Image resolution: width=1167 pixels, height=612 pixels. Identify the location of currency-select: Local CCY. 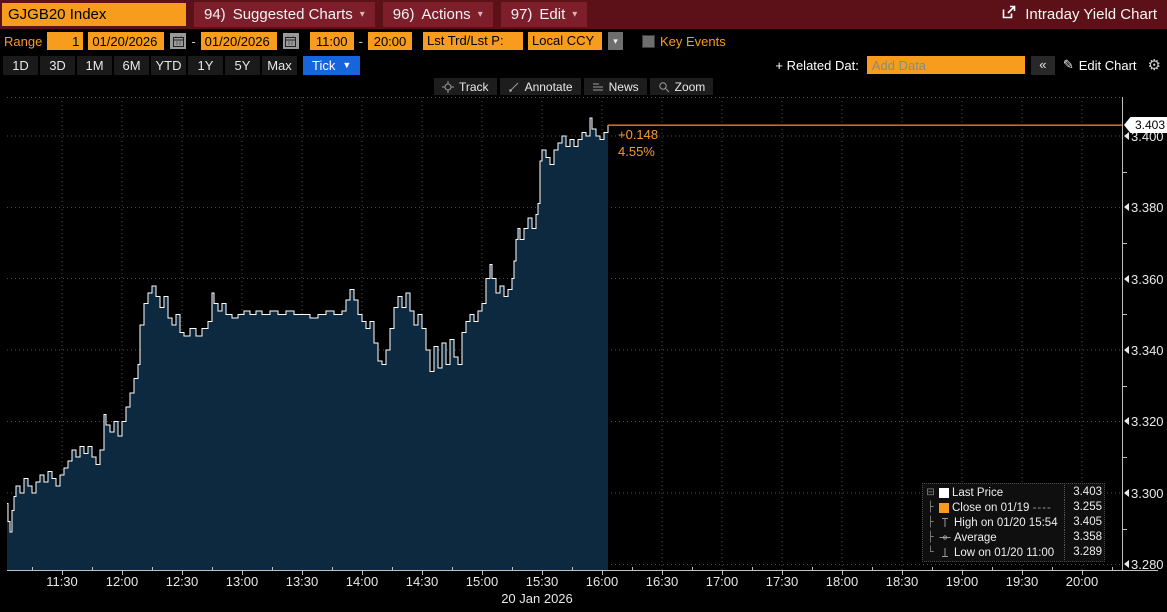
(565, 41).